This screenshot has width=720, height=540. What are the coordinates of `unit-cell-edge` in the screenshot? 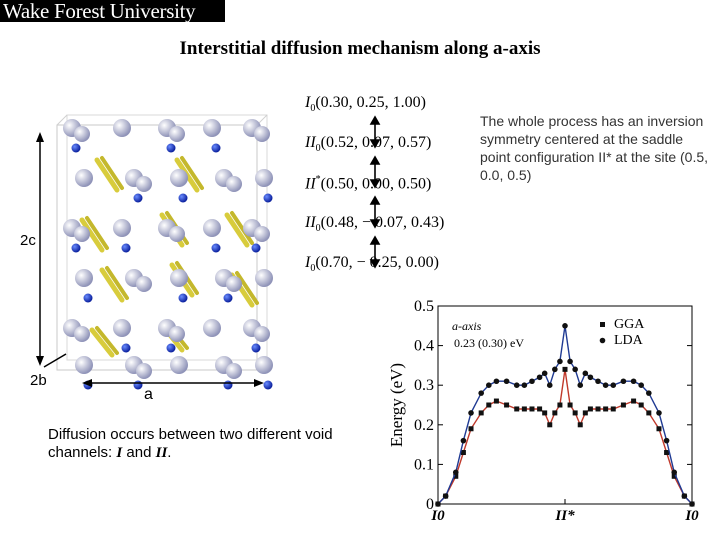 It's located at (62, 120).